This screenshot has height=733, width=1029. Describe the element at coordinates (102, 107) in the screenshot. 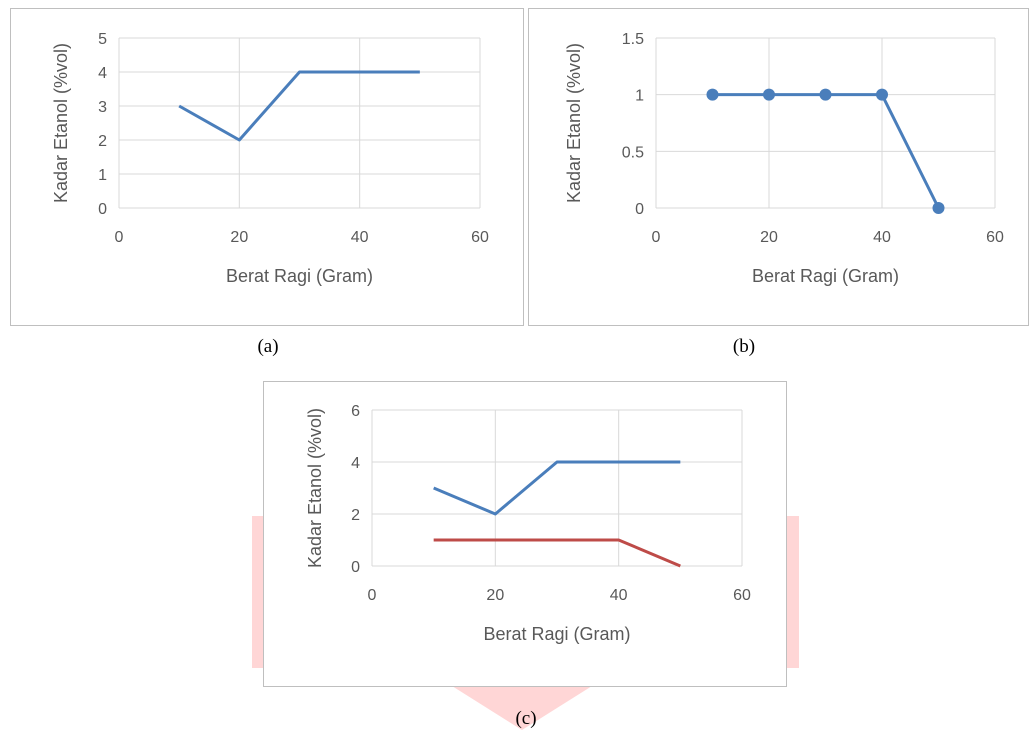

I see `y-tick-label: 3` at that location.